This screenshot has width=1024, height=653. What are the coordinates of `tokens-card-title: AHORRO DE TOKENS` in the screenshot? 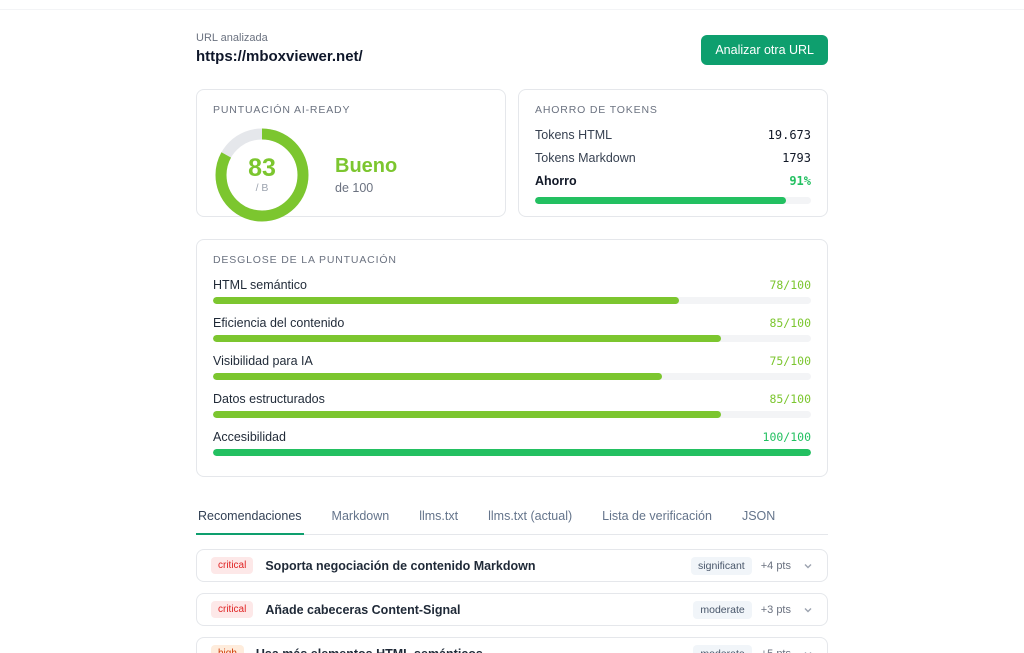 It's located at (596, 110).